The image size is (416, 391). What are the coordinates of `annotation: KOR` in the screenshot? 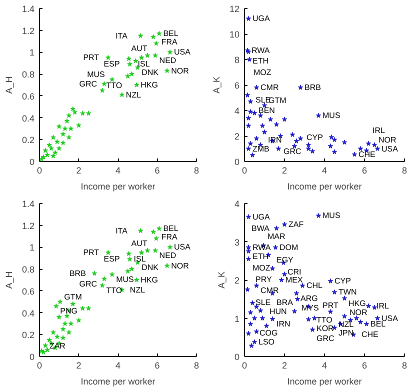 It's located at (325, 328).